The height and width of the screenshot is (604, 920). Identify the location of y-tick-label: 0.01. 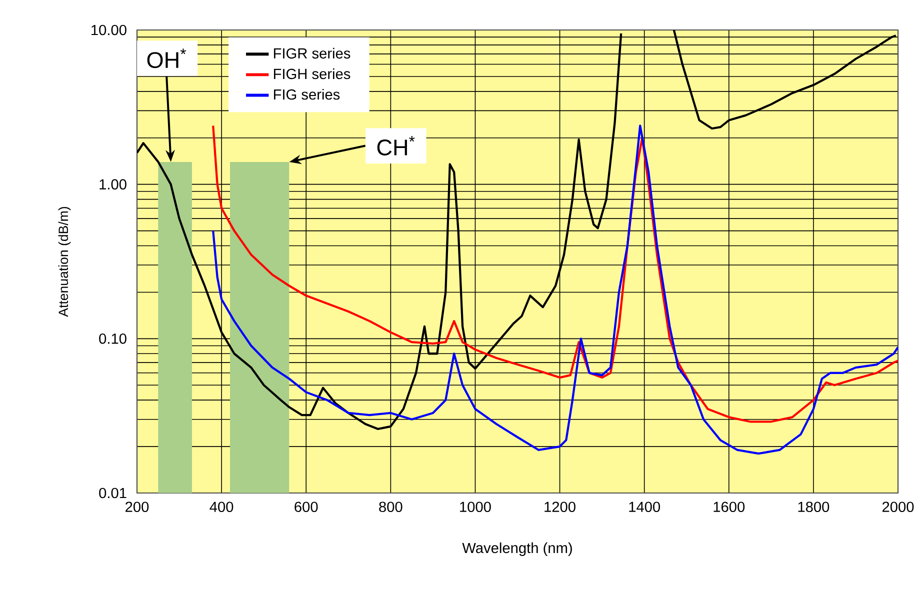
(112, 493).